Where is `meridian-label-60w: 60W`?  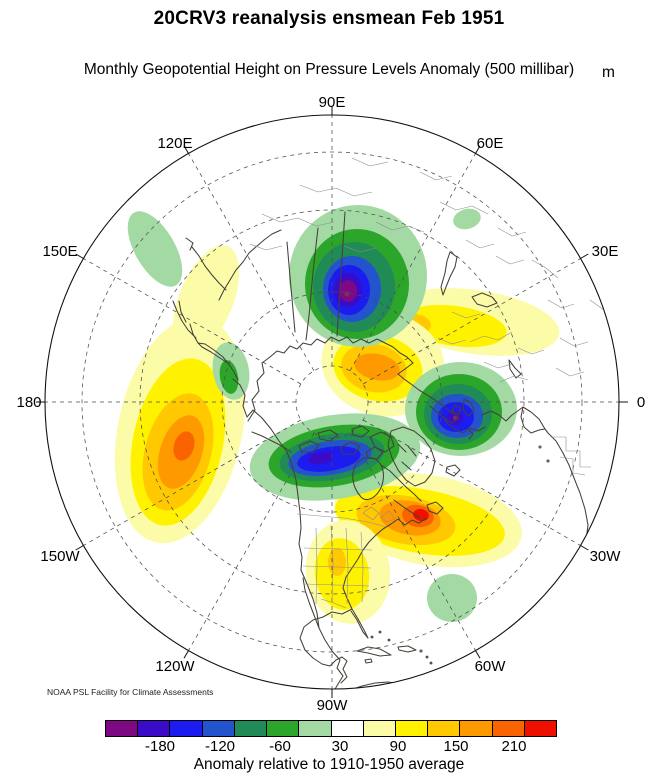 meridian-label-60w: 60W is located at coordinates (491, 666).